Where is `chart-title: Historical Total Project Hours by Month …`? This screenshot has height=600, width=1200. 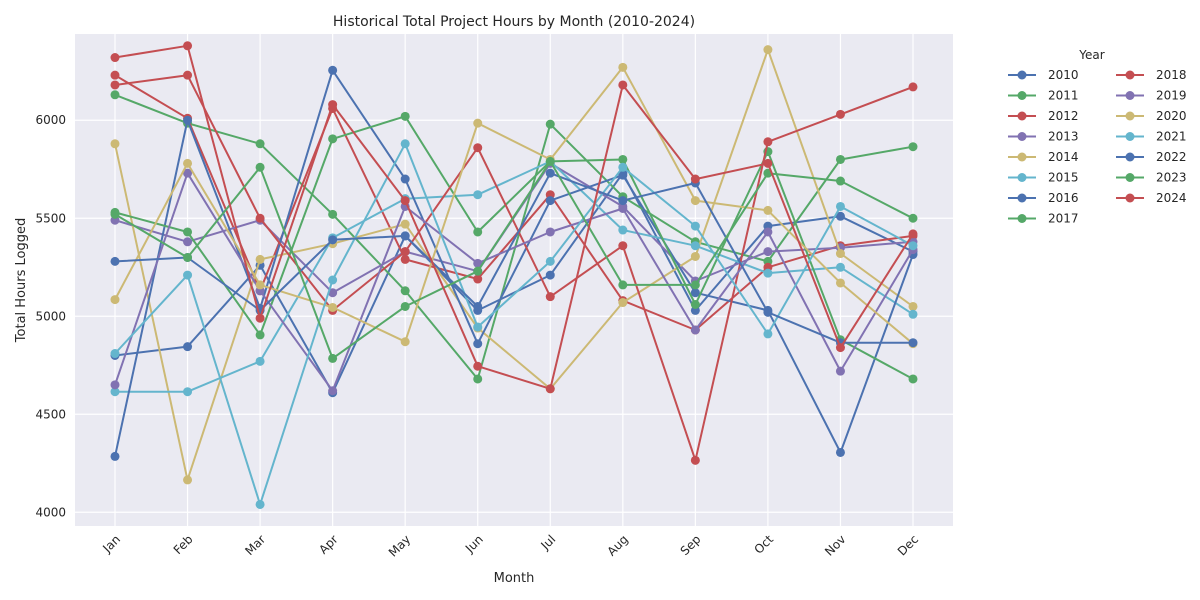
chart-title: Historical Total Project Hours by Month … is located at coordinates (514, 22).